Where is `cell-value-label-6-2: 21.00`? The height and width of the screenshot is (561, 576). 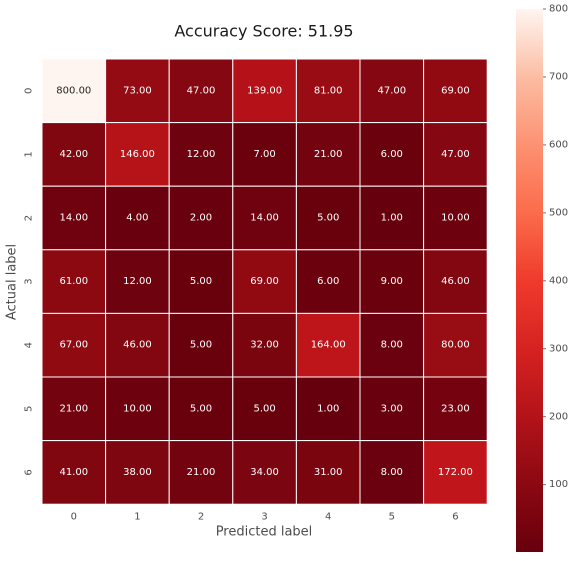 cell-value-label-6-2: 21.00 is located at coordinates (201, 472).